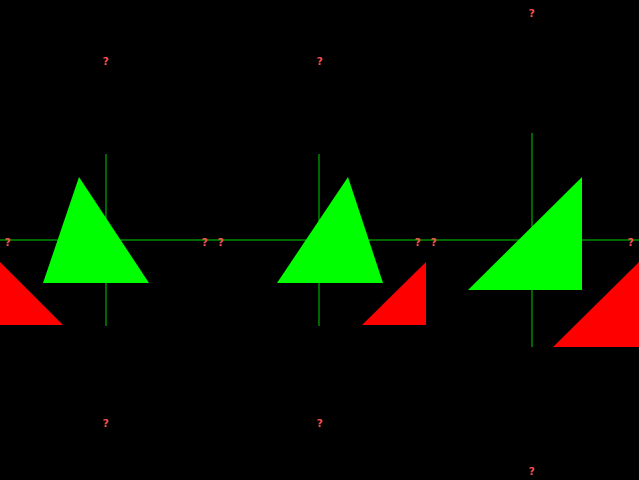 This screenshot has width=639, height=480. I want to click on panel-2-marker-right: ?, so click(418, 242).